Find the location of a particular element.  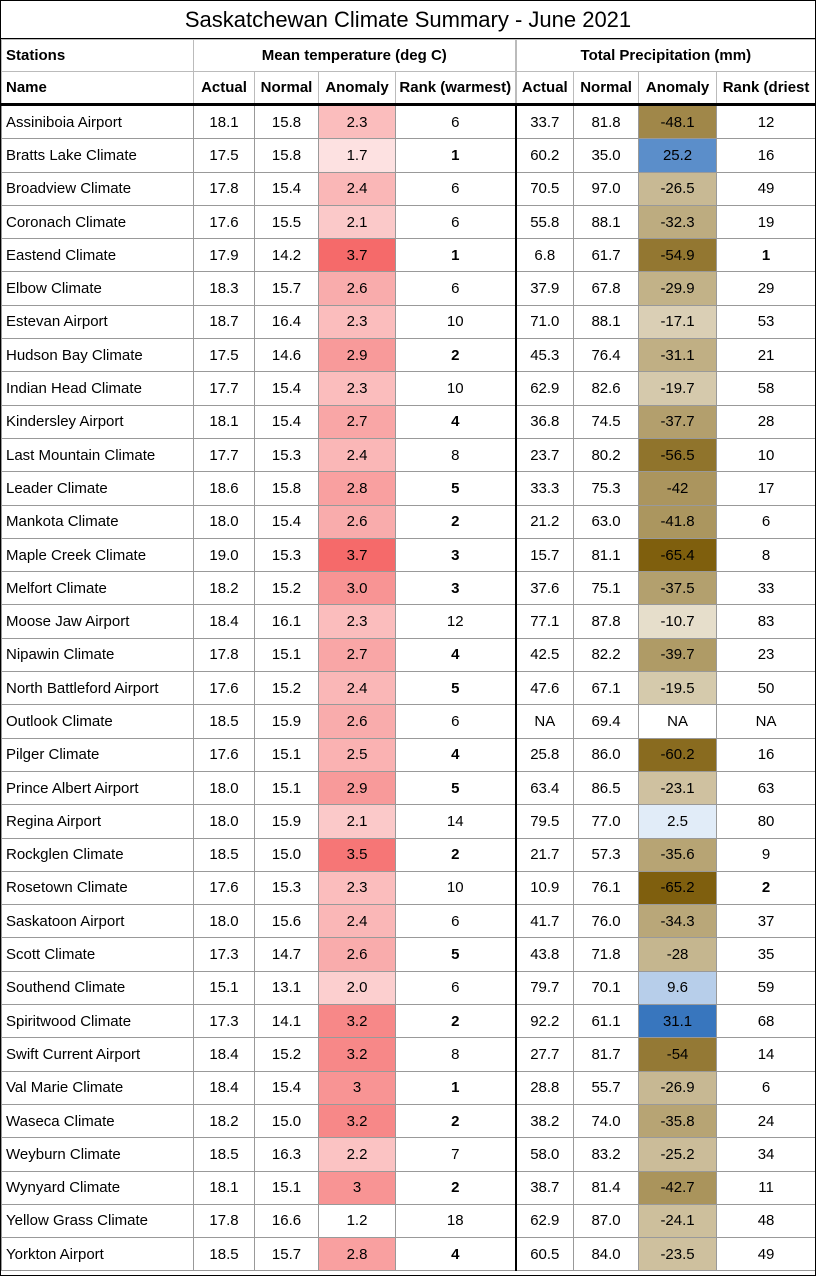

cell: 55.7 is located at coordinates (606, 1087).